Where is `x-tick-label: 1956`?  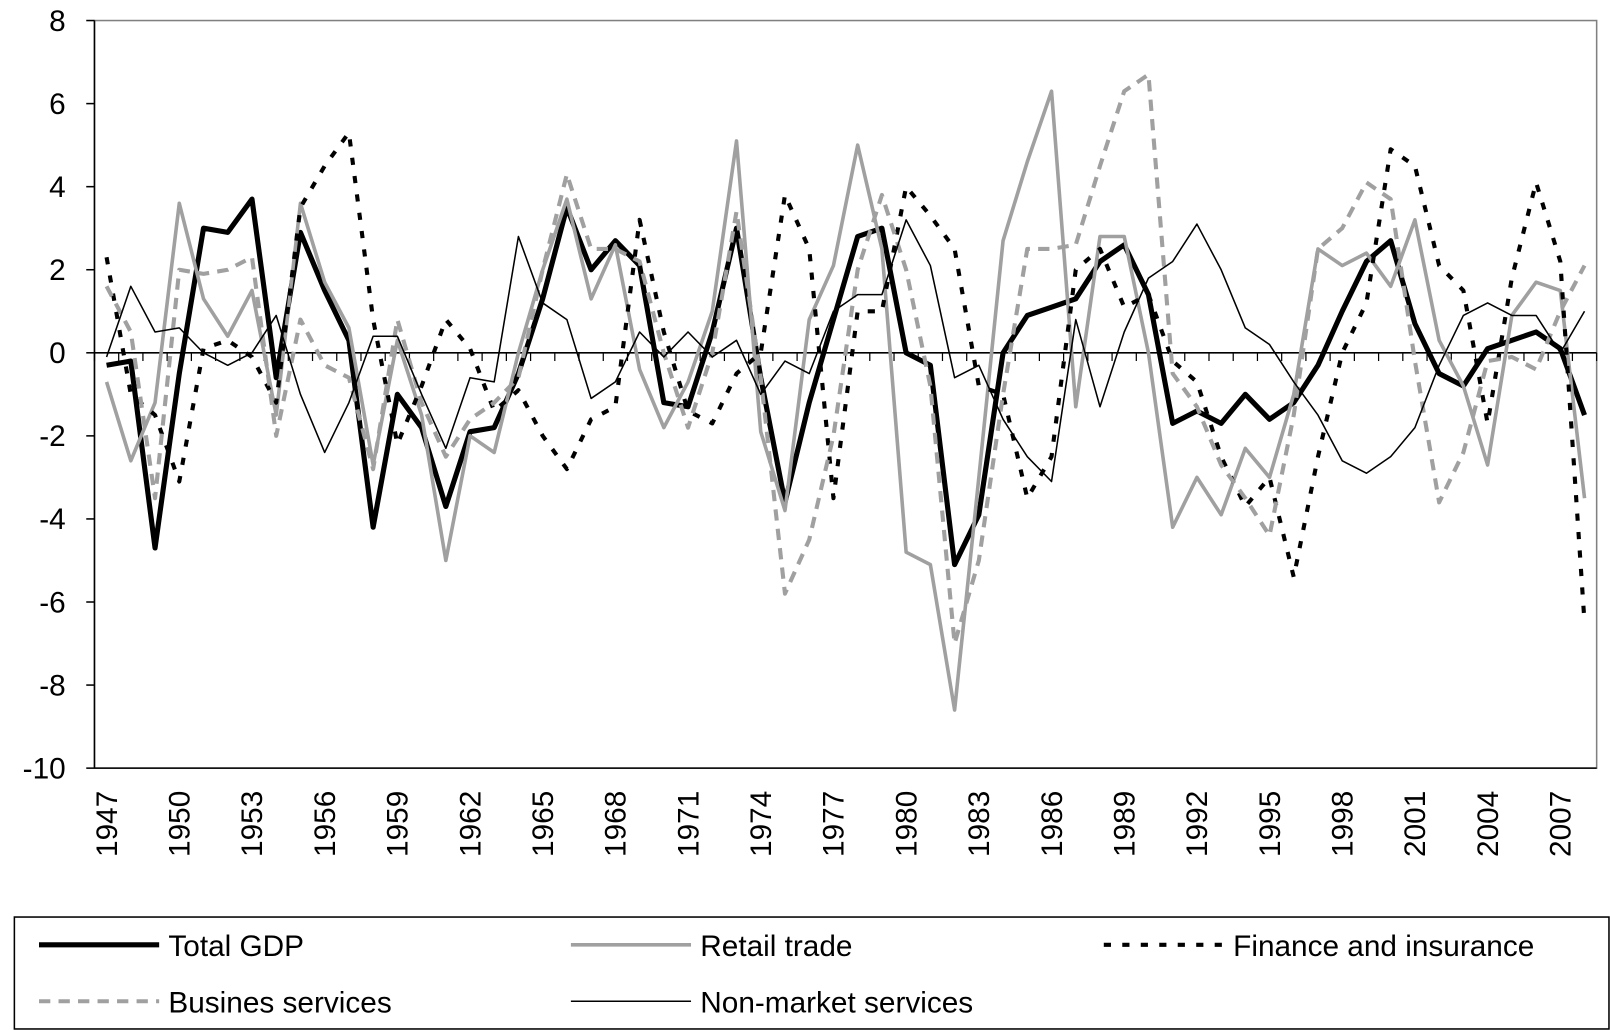 x-tick-label: 1956 is located at coordinates (325, 824).